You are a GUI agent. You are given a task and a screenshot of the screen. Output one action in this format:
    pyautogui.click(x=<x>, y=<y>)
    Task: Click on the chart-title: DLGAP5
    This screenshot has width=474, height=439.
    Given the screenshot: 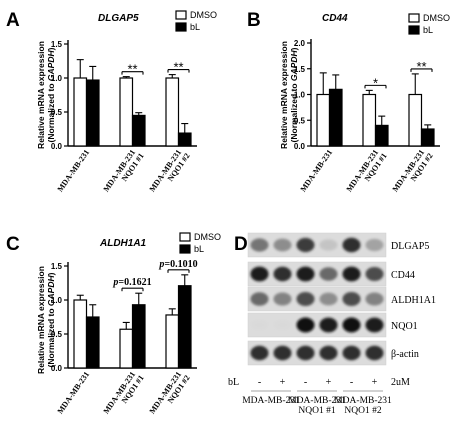 What is the action you would take?
    pyautogui.click(x=118, y=18)
    